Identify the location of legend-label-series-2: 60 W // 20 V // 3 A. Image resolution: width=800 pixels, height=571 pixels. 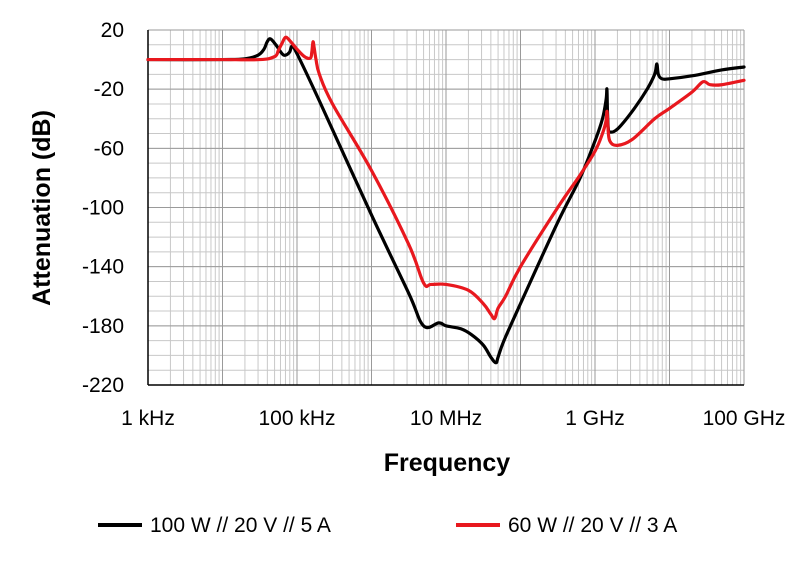
(592, 525).